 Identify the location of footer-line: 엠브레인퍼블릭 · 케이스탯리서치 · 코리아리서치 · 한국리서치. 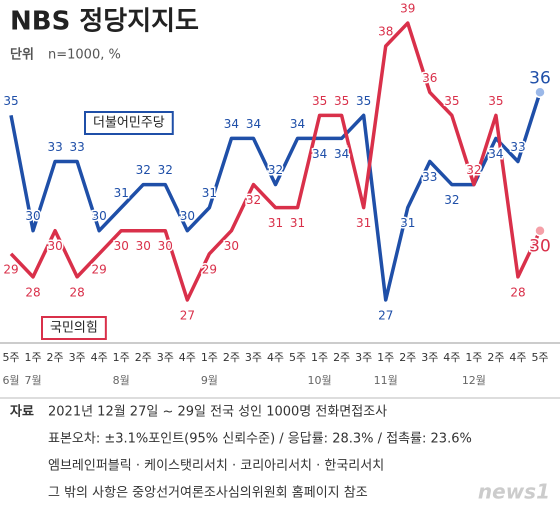
(216, 466).